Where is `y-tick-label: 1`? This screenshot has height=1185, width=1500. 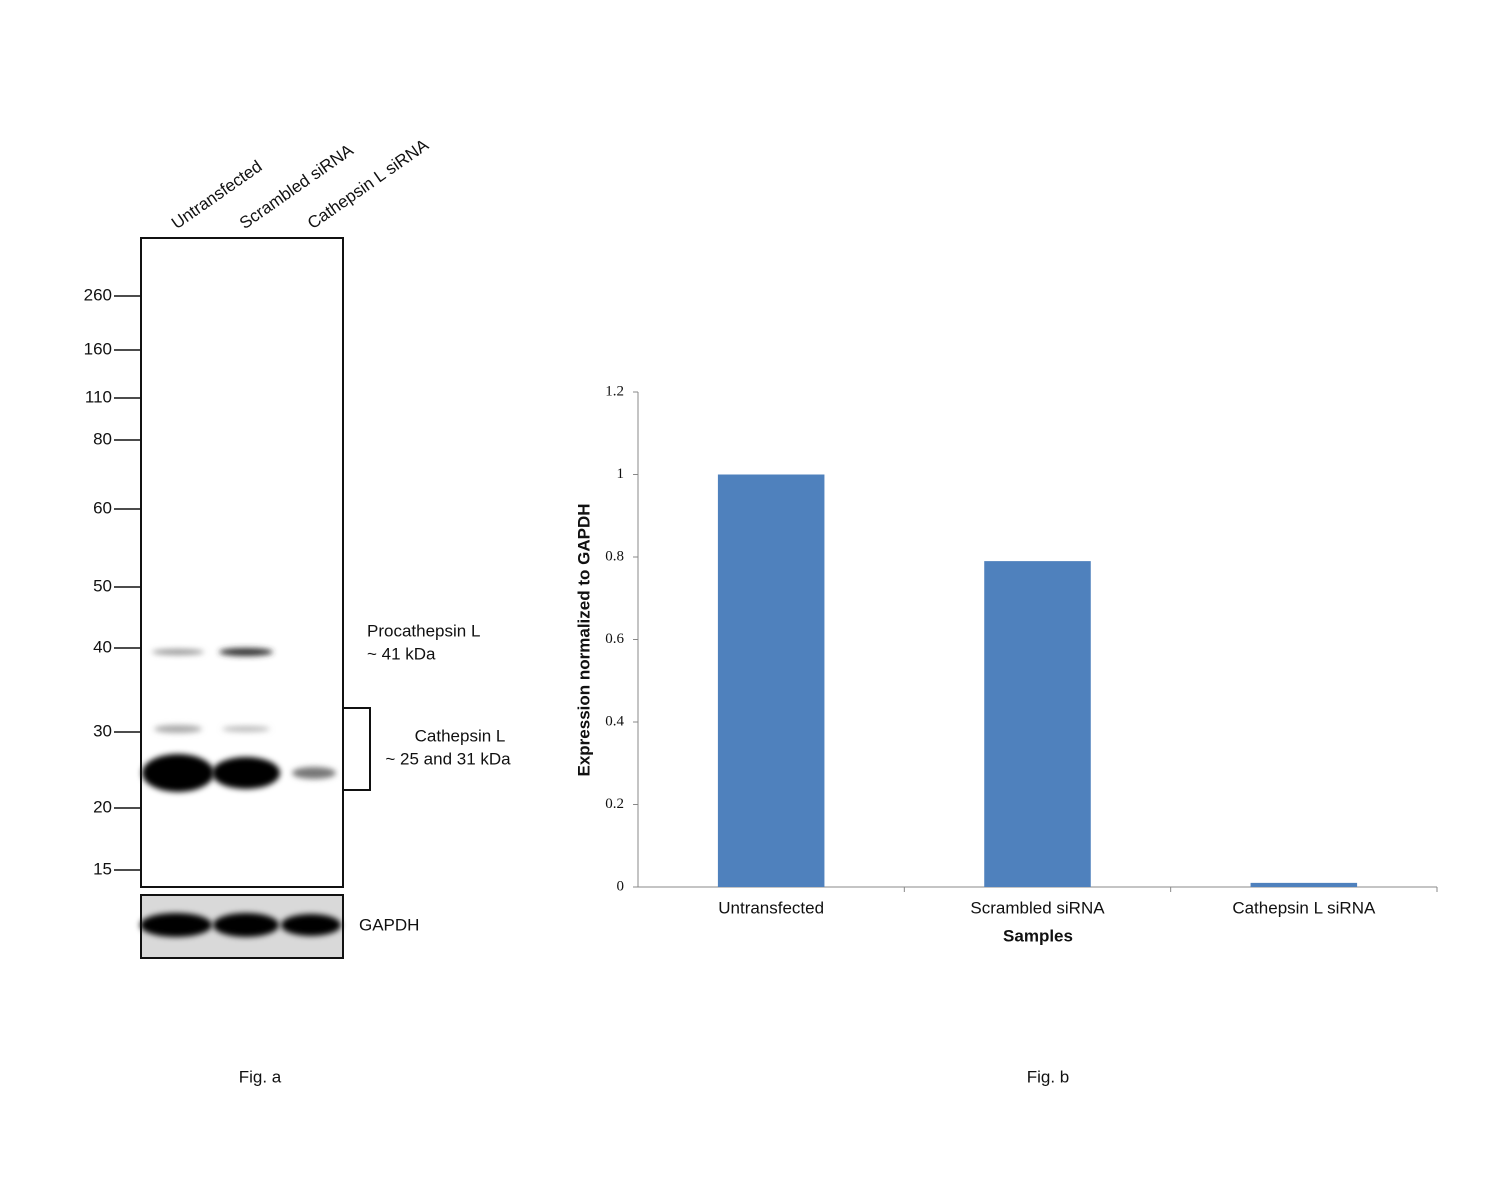
y-tick-label: 1 is located at coordinates (621, 474).